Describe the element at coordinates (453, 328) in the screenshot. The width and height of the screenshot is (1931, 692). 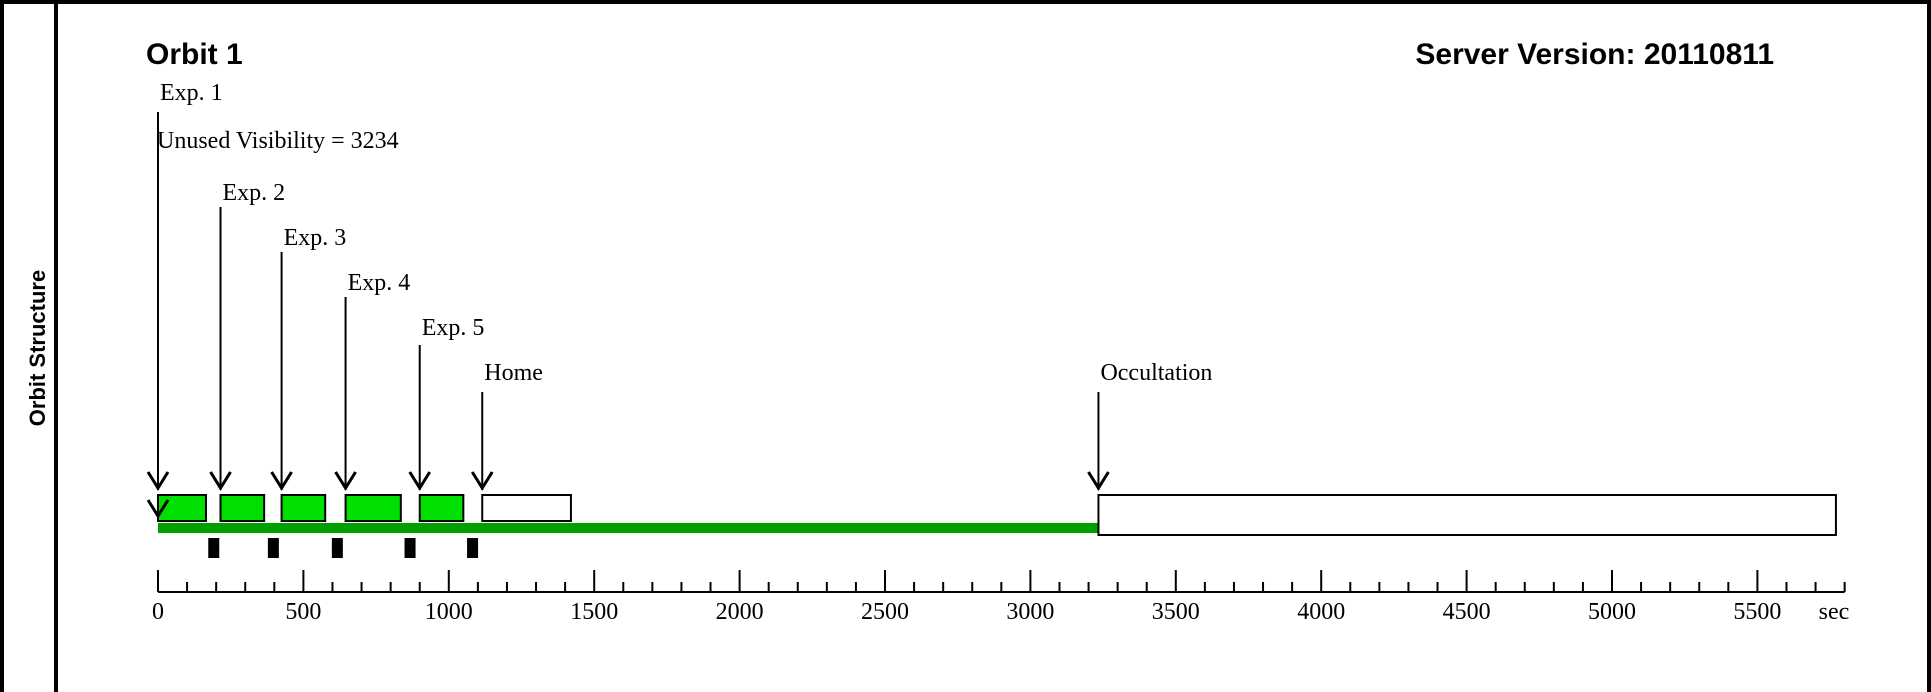
I see `event-label: Exp. 5` at that location.